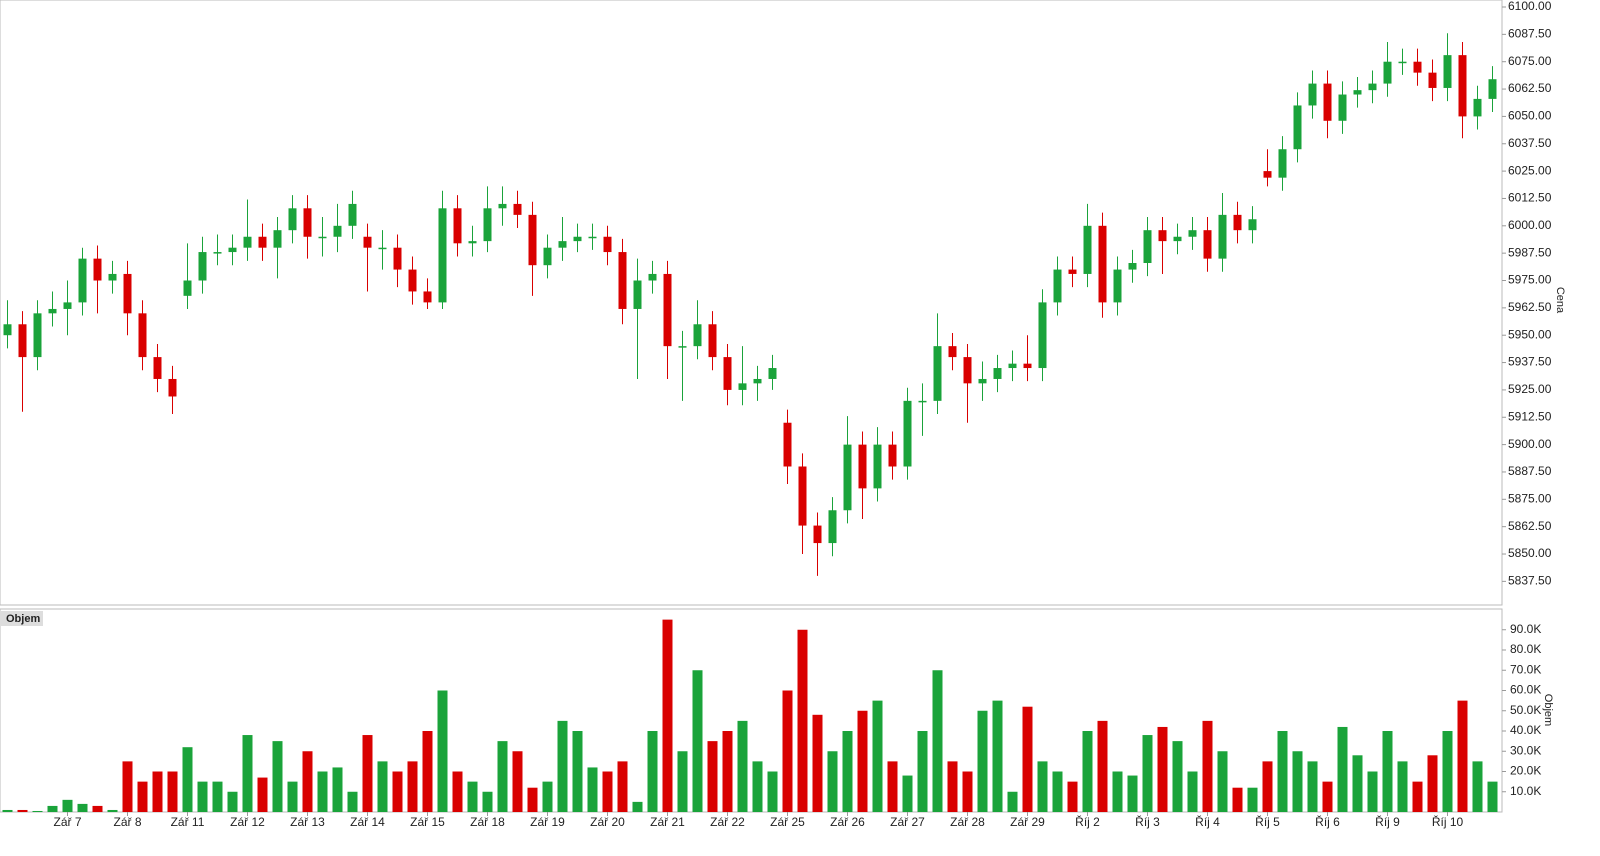 The image size is (1600, 856). I want to click on y-tick-label: 5975.00, so click(1530, 280).